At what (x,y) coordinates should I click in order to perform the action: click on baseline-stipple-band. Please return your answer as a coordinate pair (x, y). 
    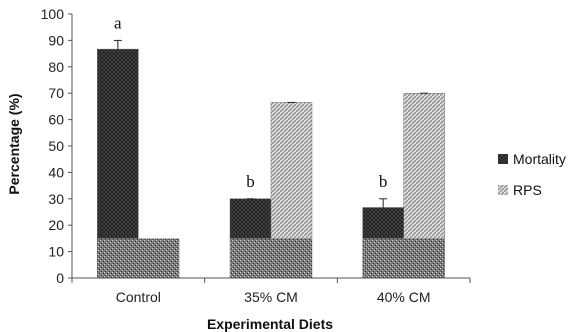
    Looking at the image, I should click on (271, 258).